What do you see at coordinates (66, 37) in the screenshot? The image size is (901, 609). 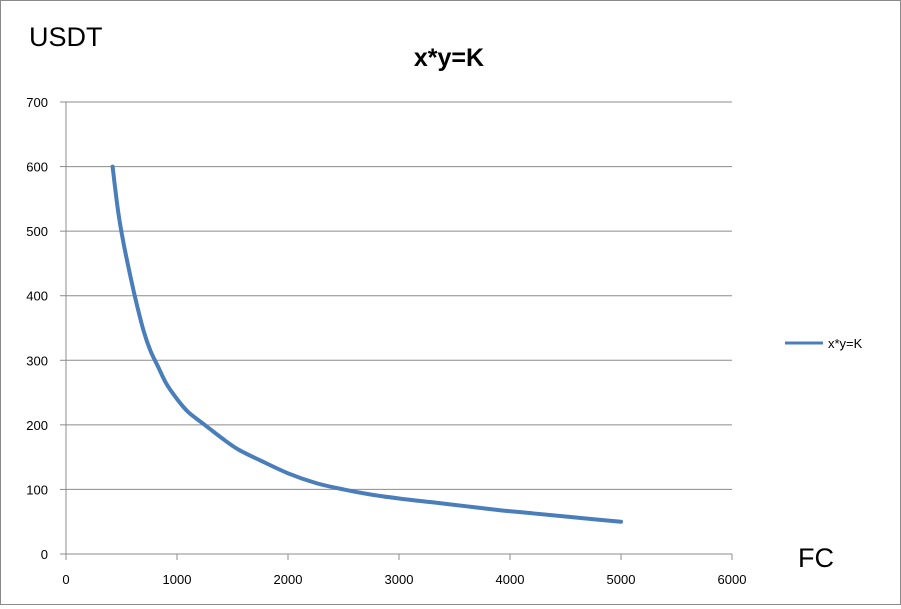 I see `y-axis-label: USDT` at bounding box center [66, 37].